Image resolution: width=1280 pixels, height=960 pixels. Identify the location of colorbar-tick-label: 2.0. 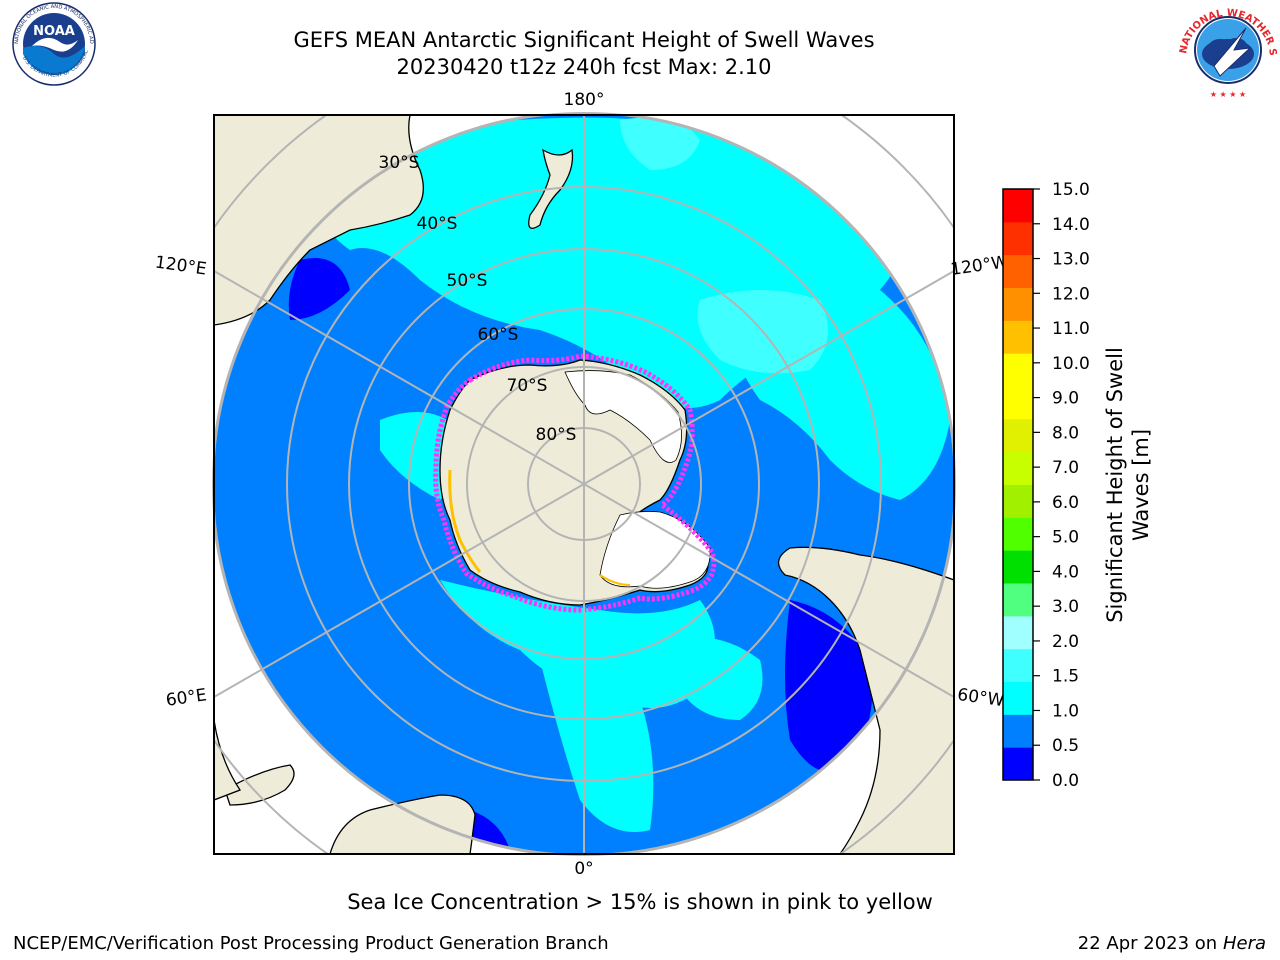
(1065, 642).